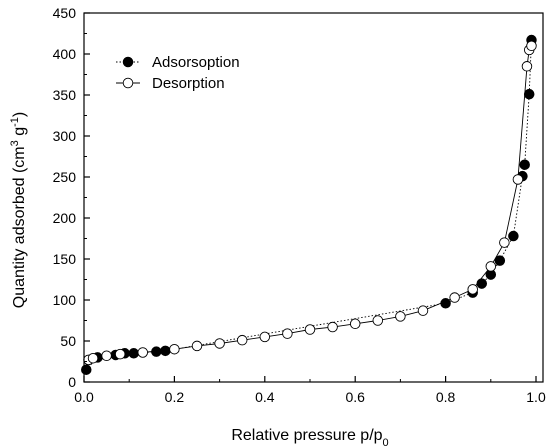 The image size is (550, 447). Describe the element at coordinates (65, 300) in the screenshot. I see `y-tick-label: 100` at that location.